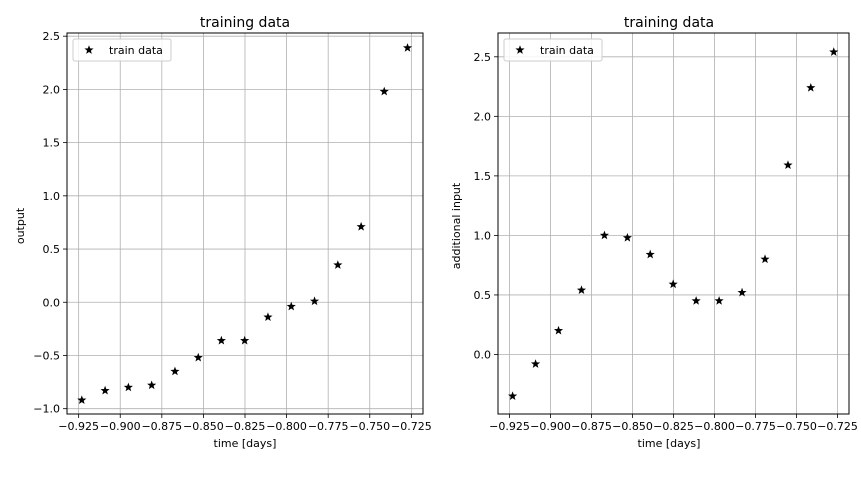 This screenshot has height=477, width=861. I want to click on y-tick-label: −0.5, so click(46, 355).